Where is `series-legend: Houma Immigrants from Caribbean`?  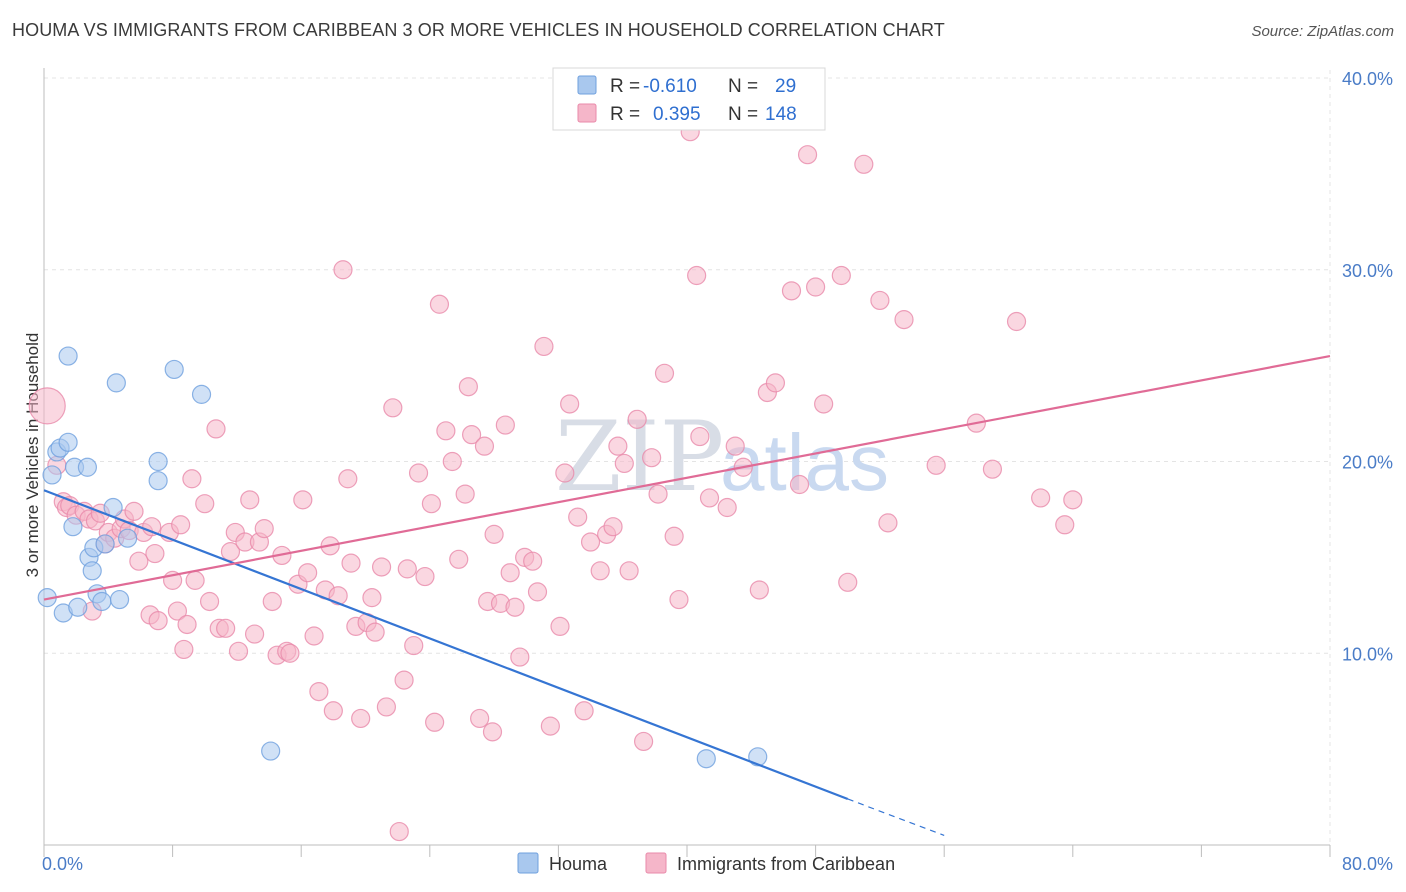
series-legend: Houma Immigrants from Caribbean is located at coordinates (706, 863).